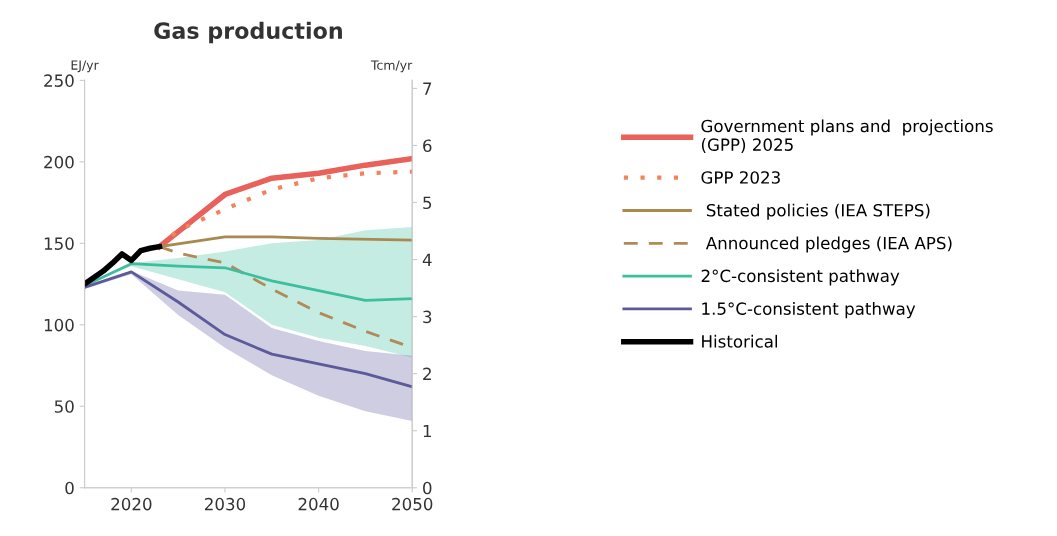  What do you see at coordinates (809, 310) in the screenshot?
I see `legend-label: 1.5°C-consistent pathway` at bounding box center [809, 310].